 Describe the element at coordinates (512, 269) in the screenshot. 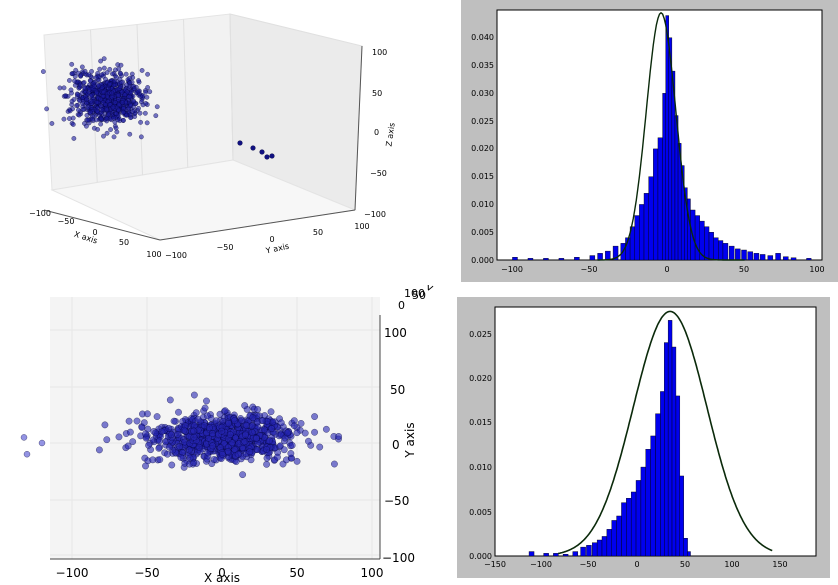

I see `x-tick: −100` at that location.